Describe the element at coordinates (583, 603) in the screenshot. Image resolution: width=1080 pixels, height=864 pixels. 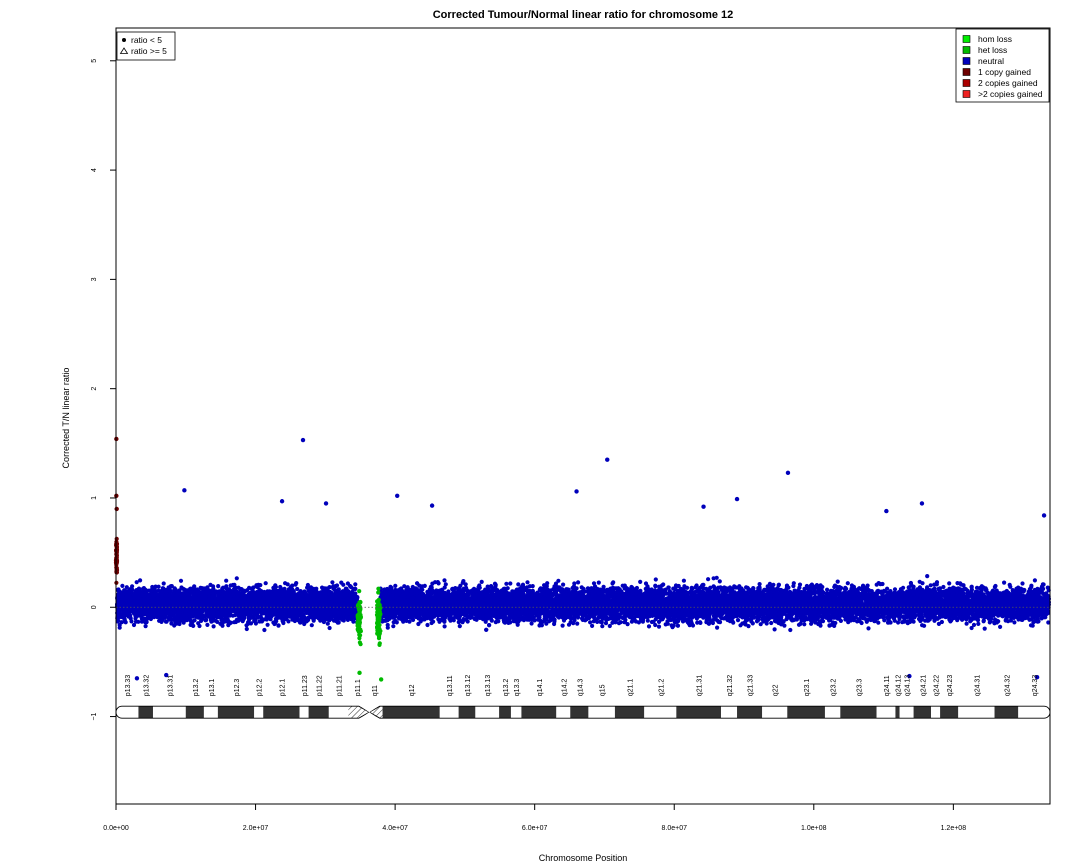
I see `series-neutral` at that location.